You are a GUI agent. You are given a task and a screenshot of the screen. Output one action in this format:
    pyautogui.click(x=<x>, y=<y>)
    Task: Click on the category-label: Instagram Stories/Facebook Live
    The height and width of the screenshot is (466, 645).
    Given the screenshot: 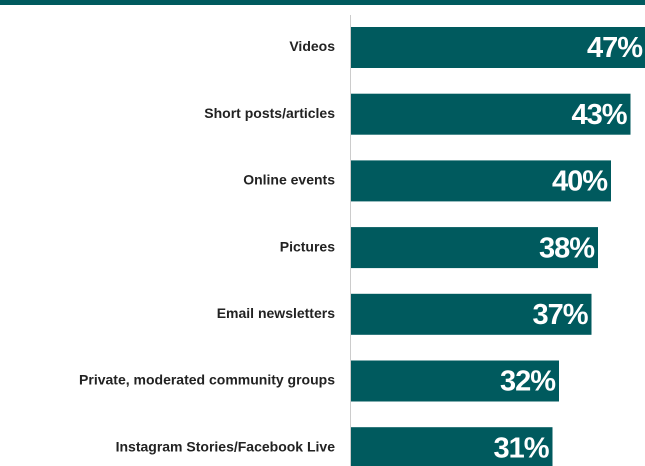 What is the action you would take?
    pyautogui.click(x=226, y=446)
    